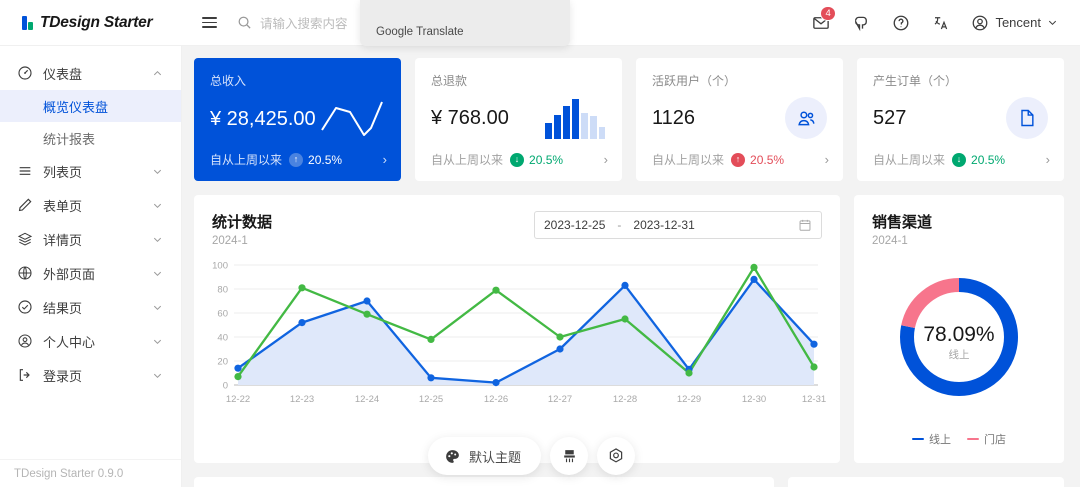 This screenshot has width=1080, height=487. I want to click on legend-item-online: 线上, so click(931, 439).